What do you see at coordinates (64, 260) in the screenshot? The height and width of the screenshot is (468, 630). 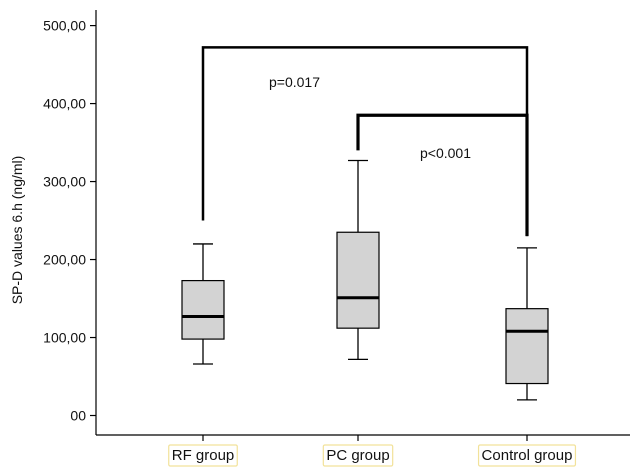 I see `y-tick-label: 200,00` at bounding box center [64, 260].